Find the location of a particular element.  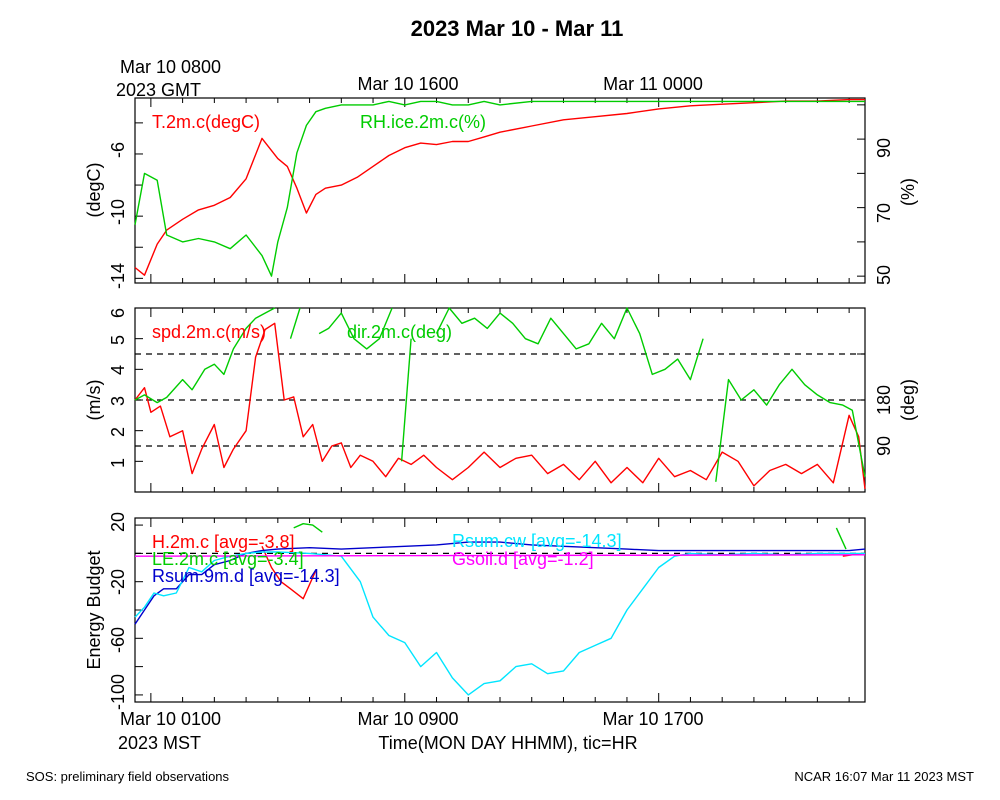

bottom-axis-label-1: Mar 10 0900 is located at coordinates (407, 719).